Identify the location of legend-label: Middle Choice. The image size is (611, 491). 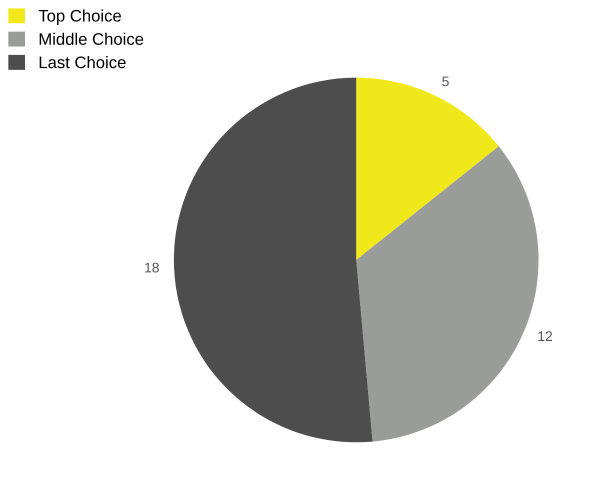
(92, 38).